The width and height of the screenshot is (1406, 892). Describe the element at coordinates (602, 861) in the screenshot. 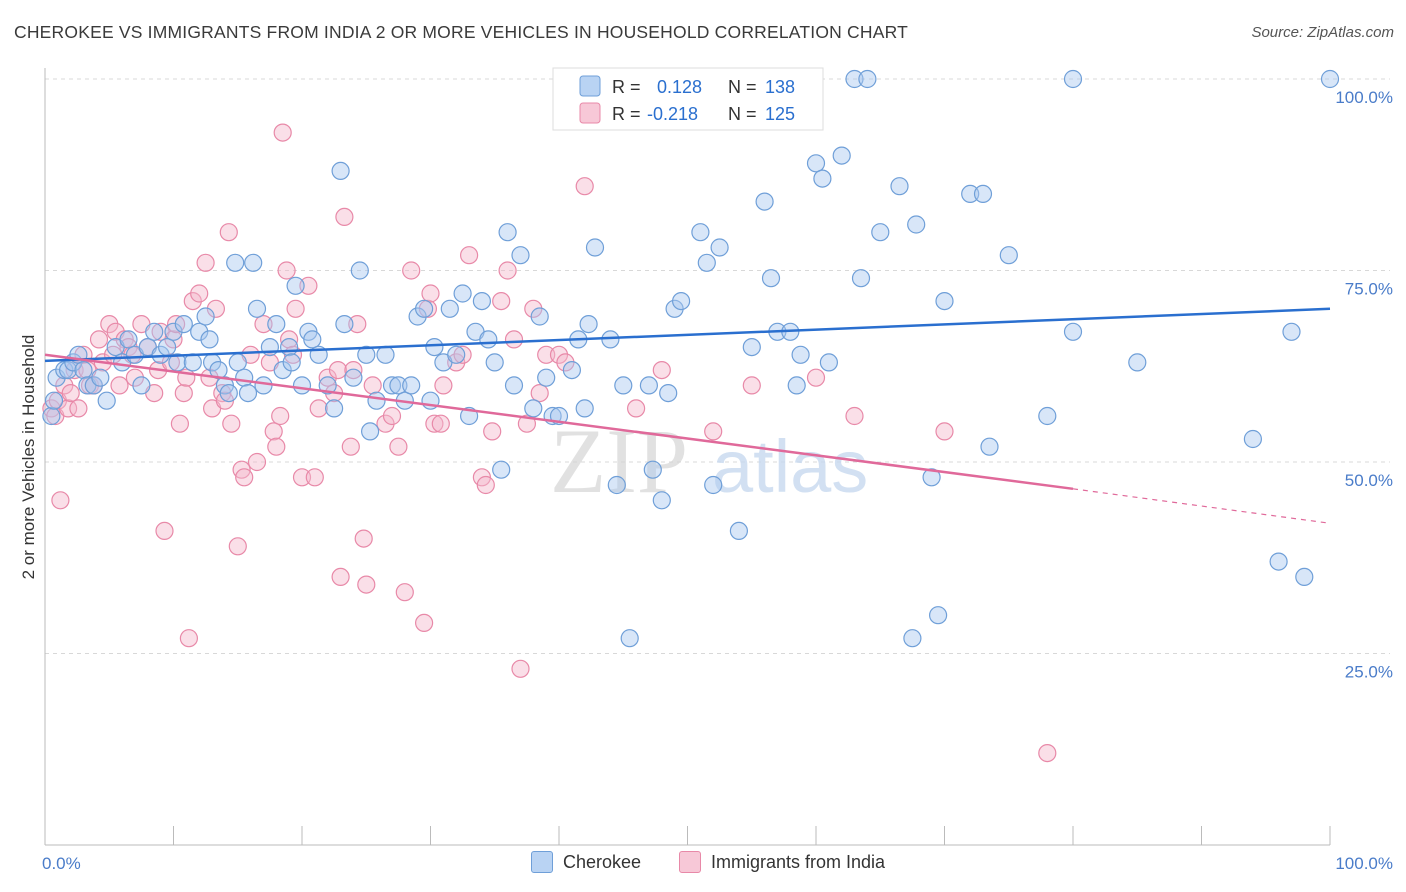

I see `legend-label-cherokee: Cherokee` at that location.